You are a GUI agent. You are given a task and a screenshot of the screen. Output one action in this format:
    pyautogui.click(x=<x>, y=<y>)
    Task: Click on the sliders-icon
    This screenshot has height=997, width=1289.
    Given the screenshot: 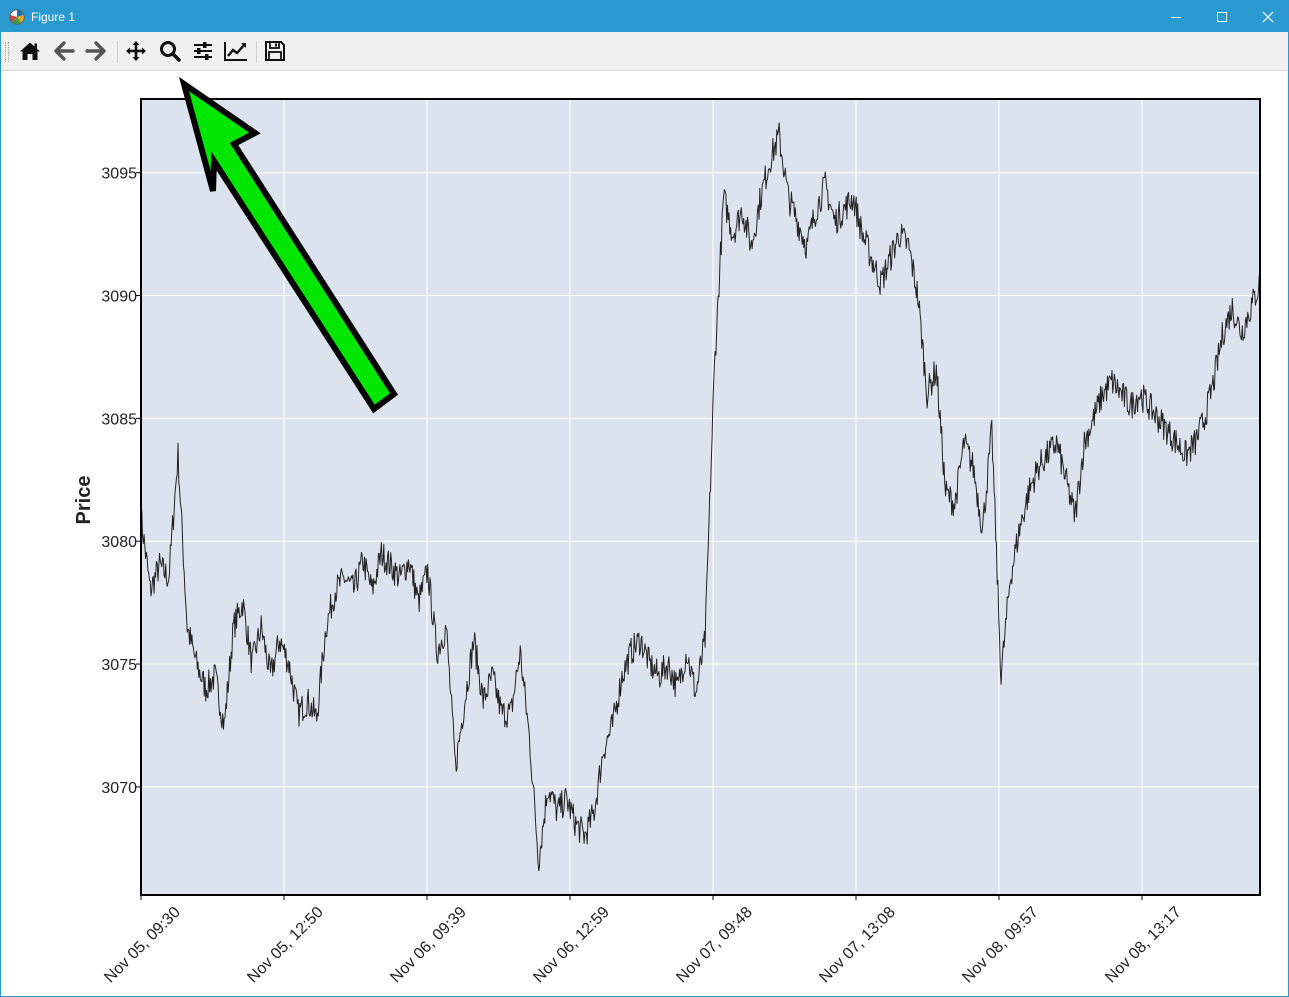 What is the action you would take?
    pyautogui.click(x=203, y=51)
    